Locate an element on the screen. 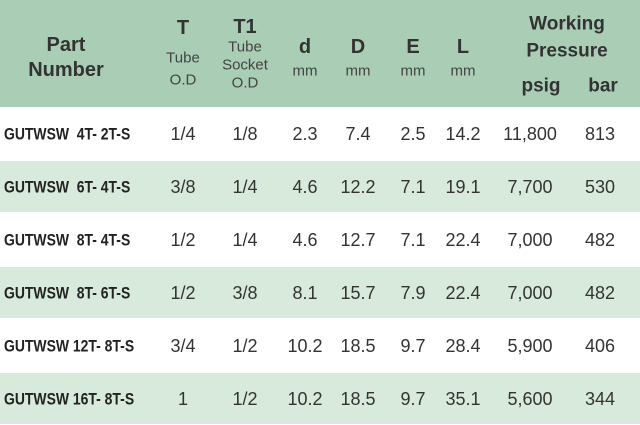 Image resolution: width=640 pixels, height=425 pixels. cell-value: 7.4 is located at coordinates (358, 134).